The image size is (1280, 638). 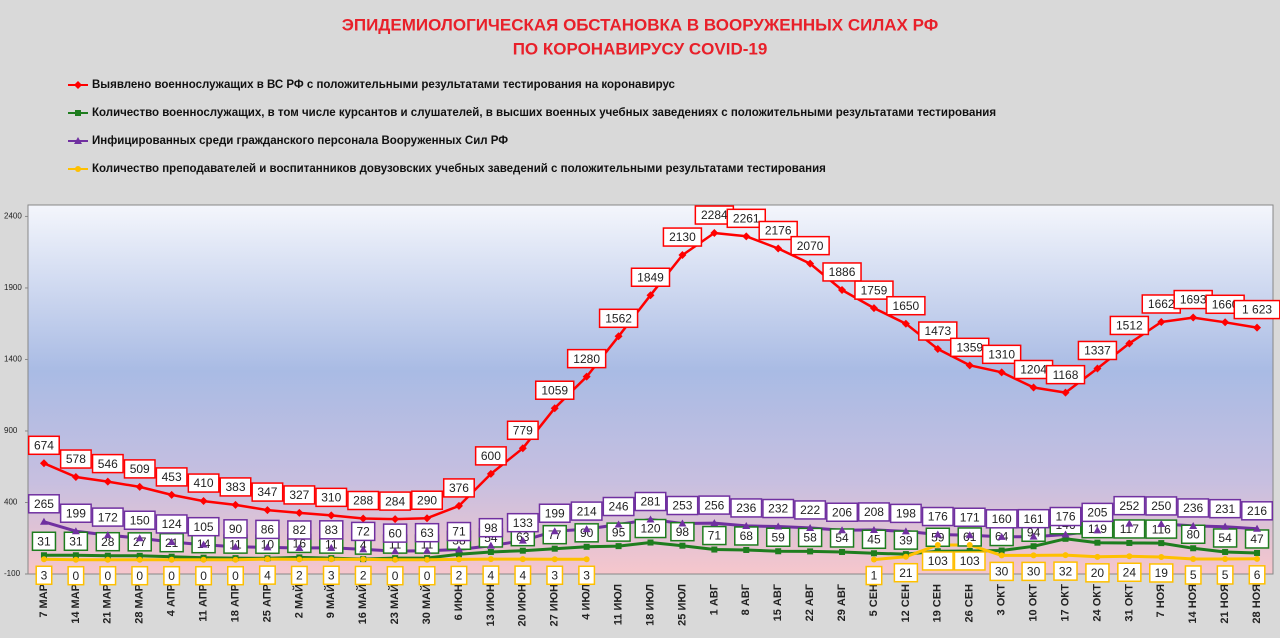 What do you see at coordinates (810, 510) in the screenshot?
I see `data-label: 222` at bounding box center [810, 510].